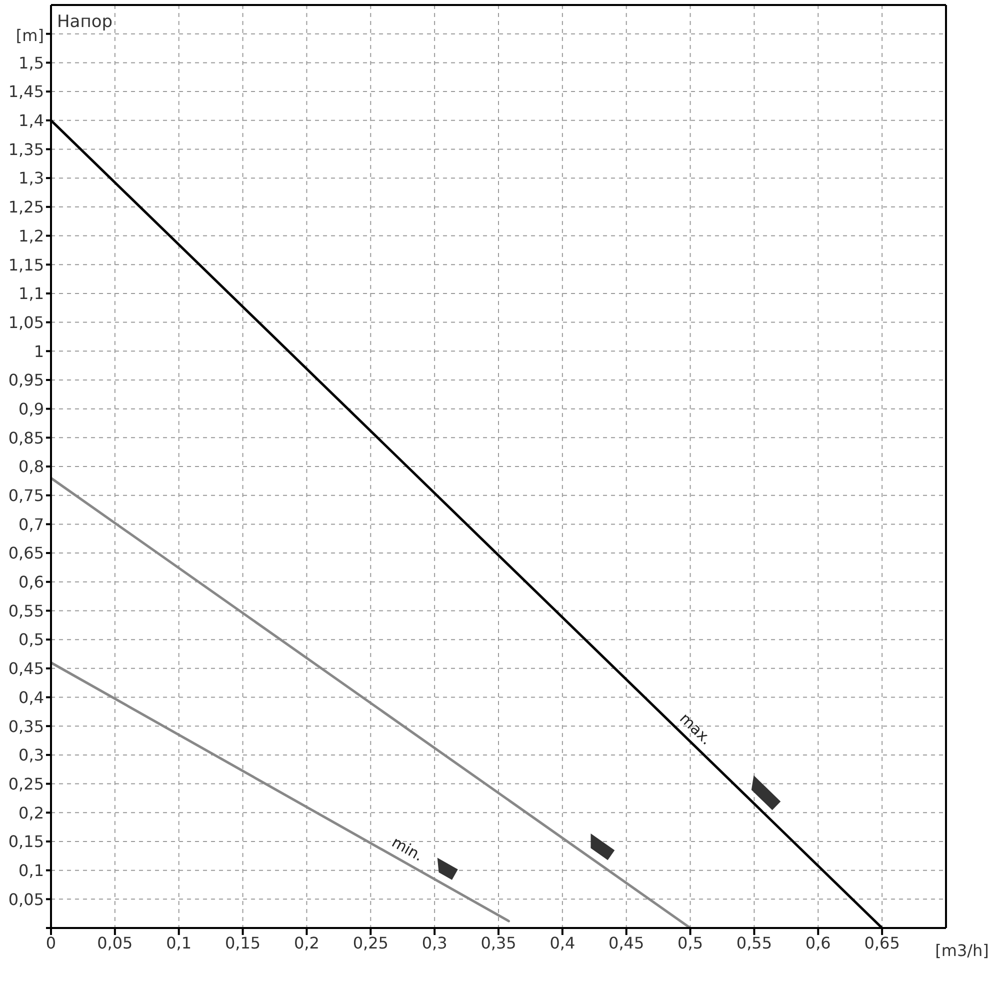 This screenshot has height=981, width=1000. Describe the element at coordinates (31, 120) in the screenshot. I see `y-tick-label: 1,4` at that location.